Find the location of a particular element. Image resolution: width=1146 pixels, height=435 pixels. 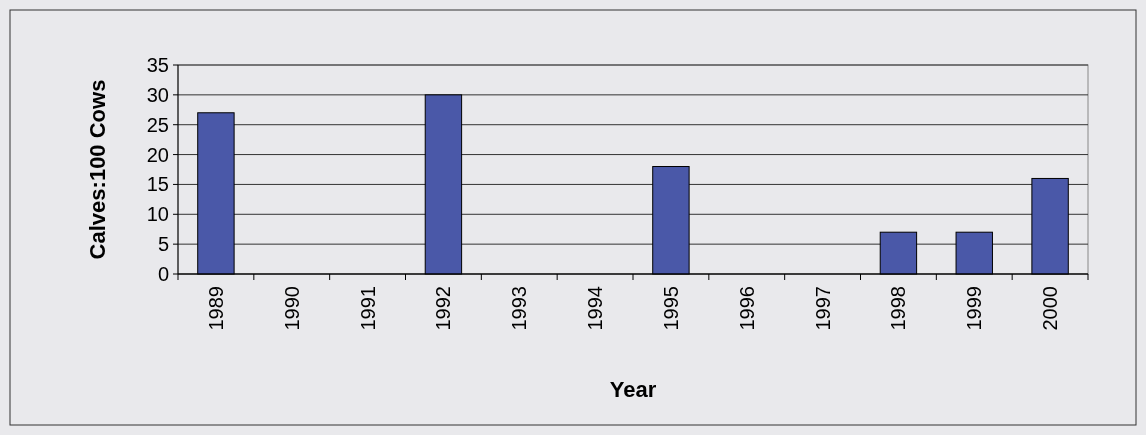

y-tick-label: 15 is located at coordinates (157, 184).